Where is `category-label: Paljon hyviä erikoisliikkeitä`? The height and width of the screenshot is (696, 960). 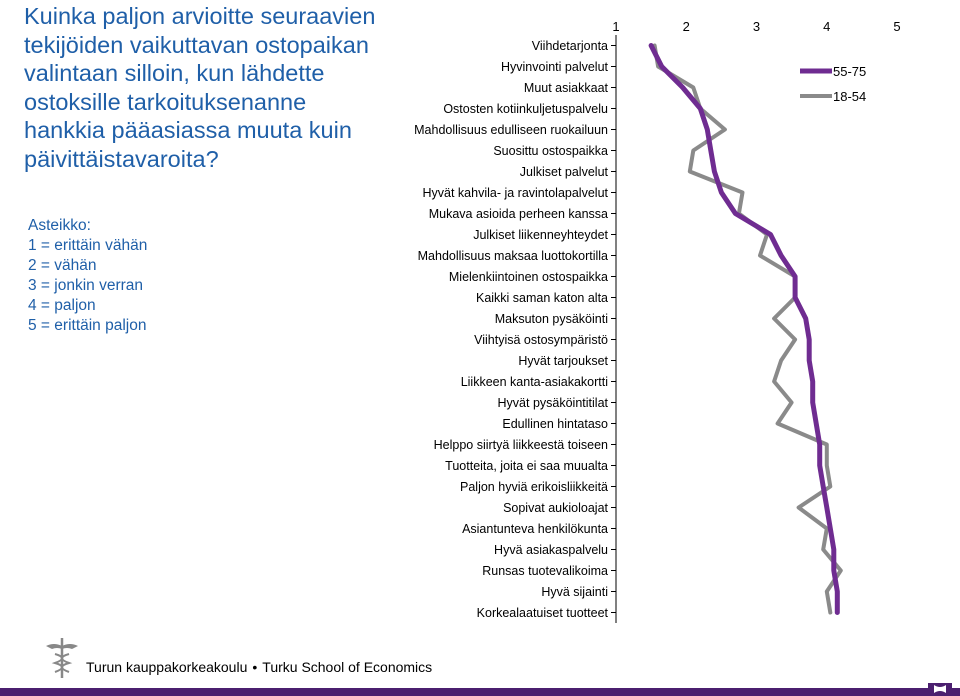 category-label: Paljon hyviä erikoisliikkeitä is located at coordinates (534, 487).